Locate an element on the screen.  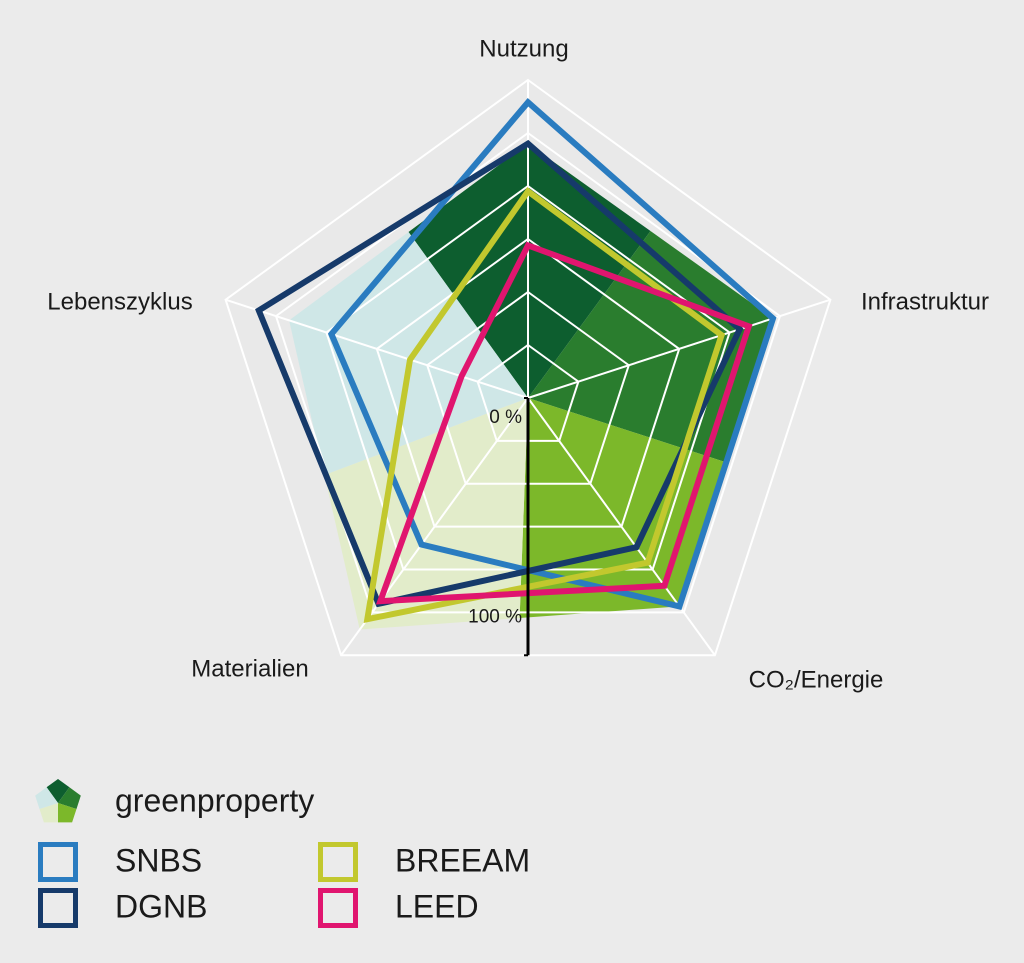
axis-label: Lebenszyklus is located at coordinates (119, 301).